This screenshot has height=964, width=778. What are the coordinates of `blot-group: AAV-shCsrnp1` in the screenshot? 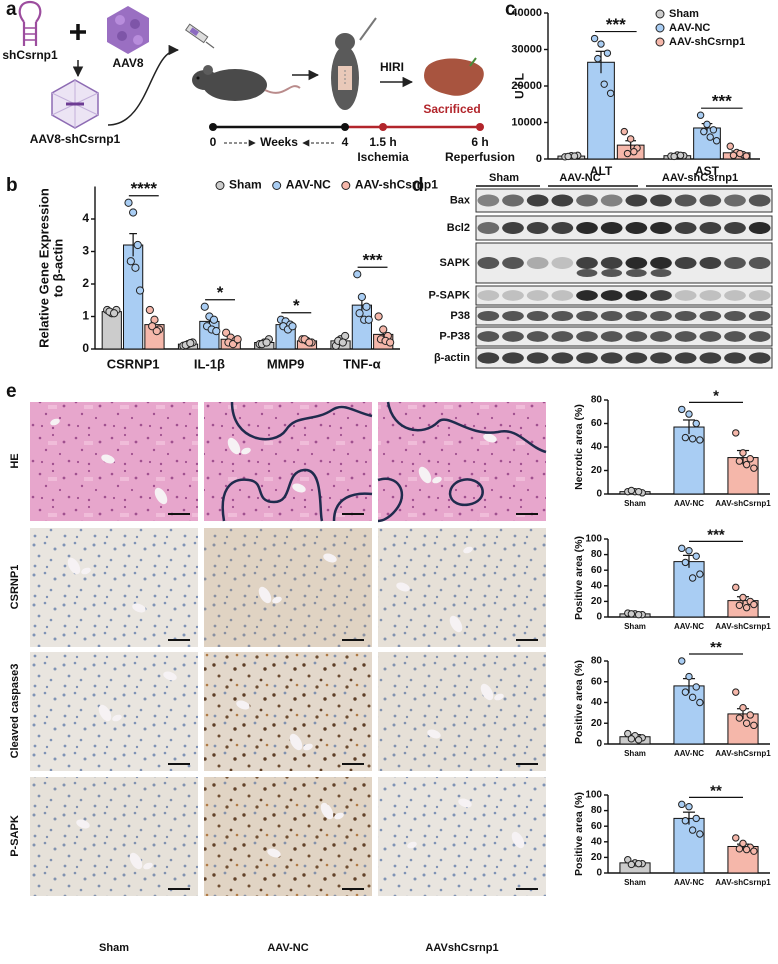 It's located at (700, 178).